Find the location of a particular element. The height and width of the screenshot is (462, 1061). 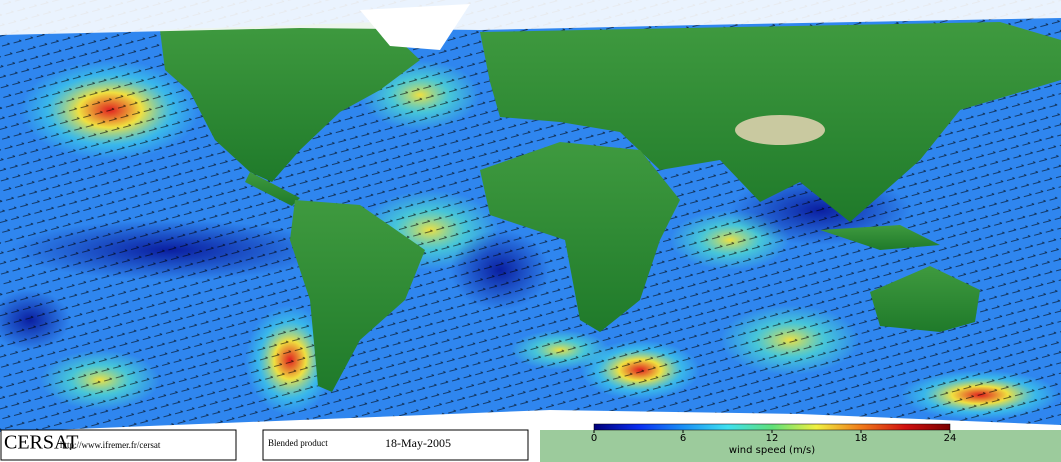

antarctic-relief is located at coordinates (800, 446).